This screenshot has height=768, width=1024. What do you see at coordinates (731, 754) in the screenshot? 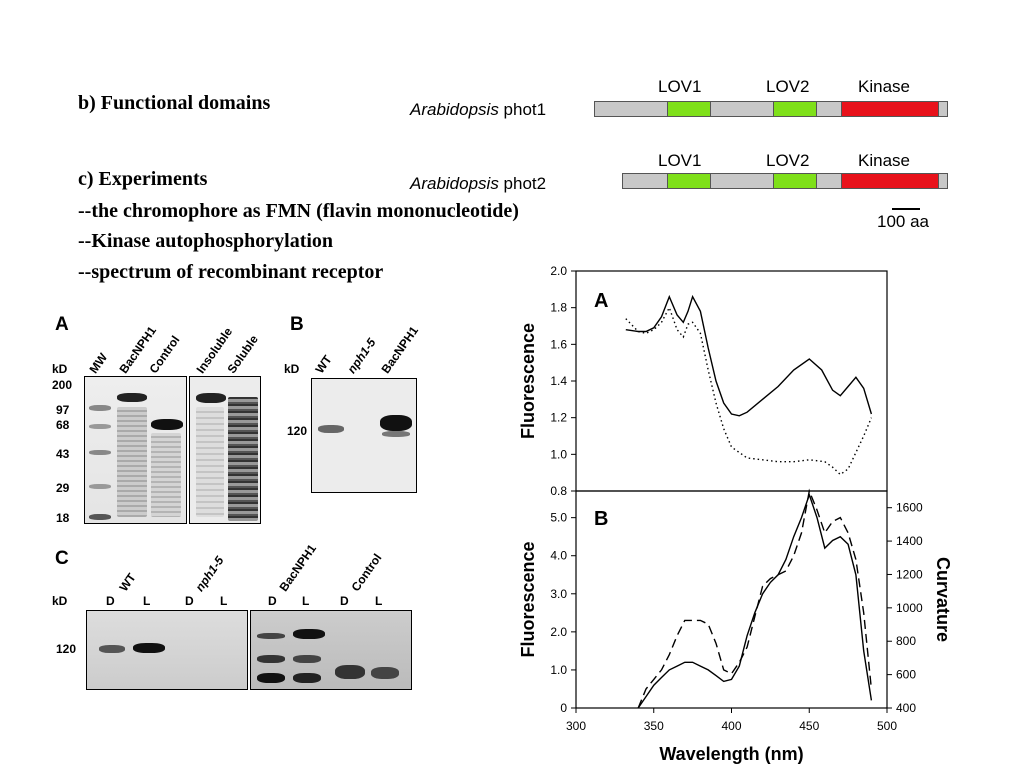
I see `chart-b-xlabel: Wavelength (nm)` at bounding box center [731, 754].